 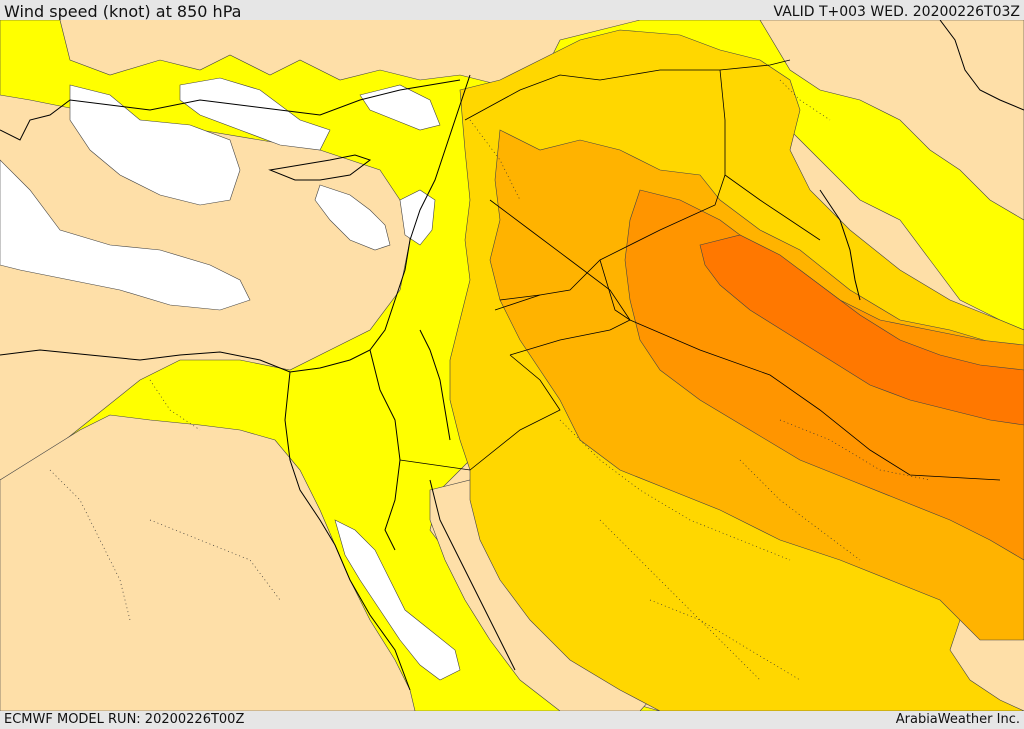 I want to click on dark-orange-core, so click(x=861, y=330).